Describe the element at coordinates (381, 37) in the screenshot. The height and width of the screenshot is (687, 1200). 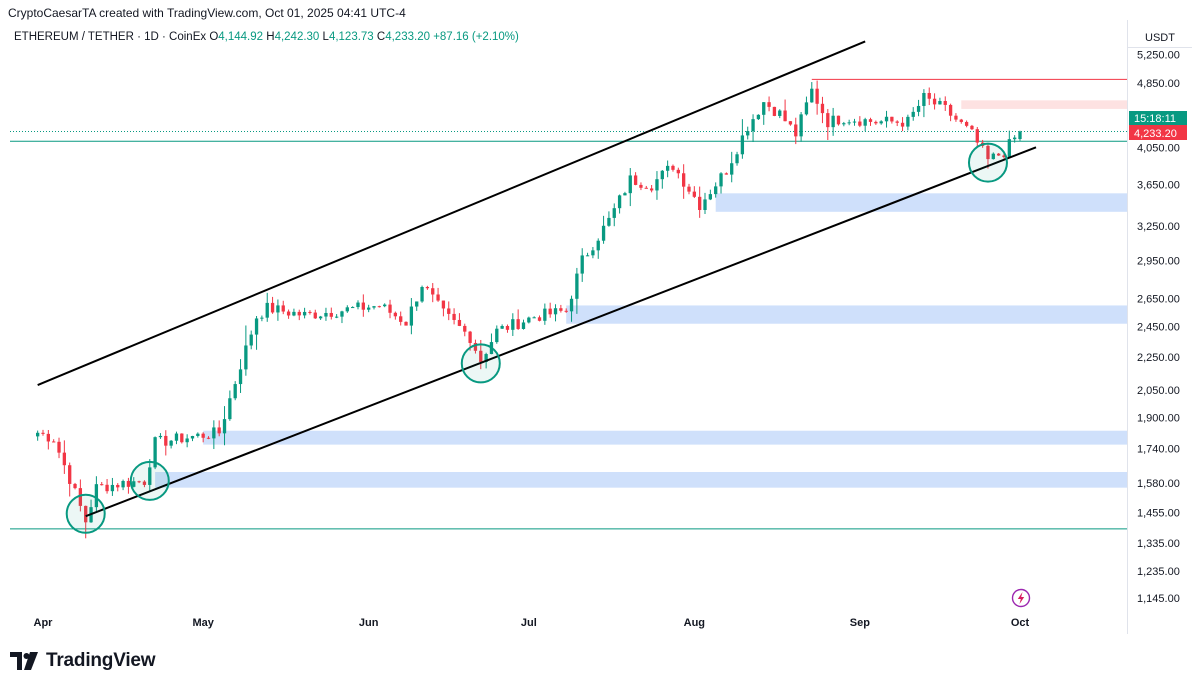
I see `close-label: C` at that location.